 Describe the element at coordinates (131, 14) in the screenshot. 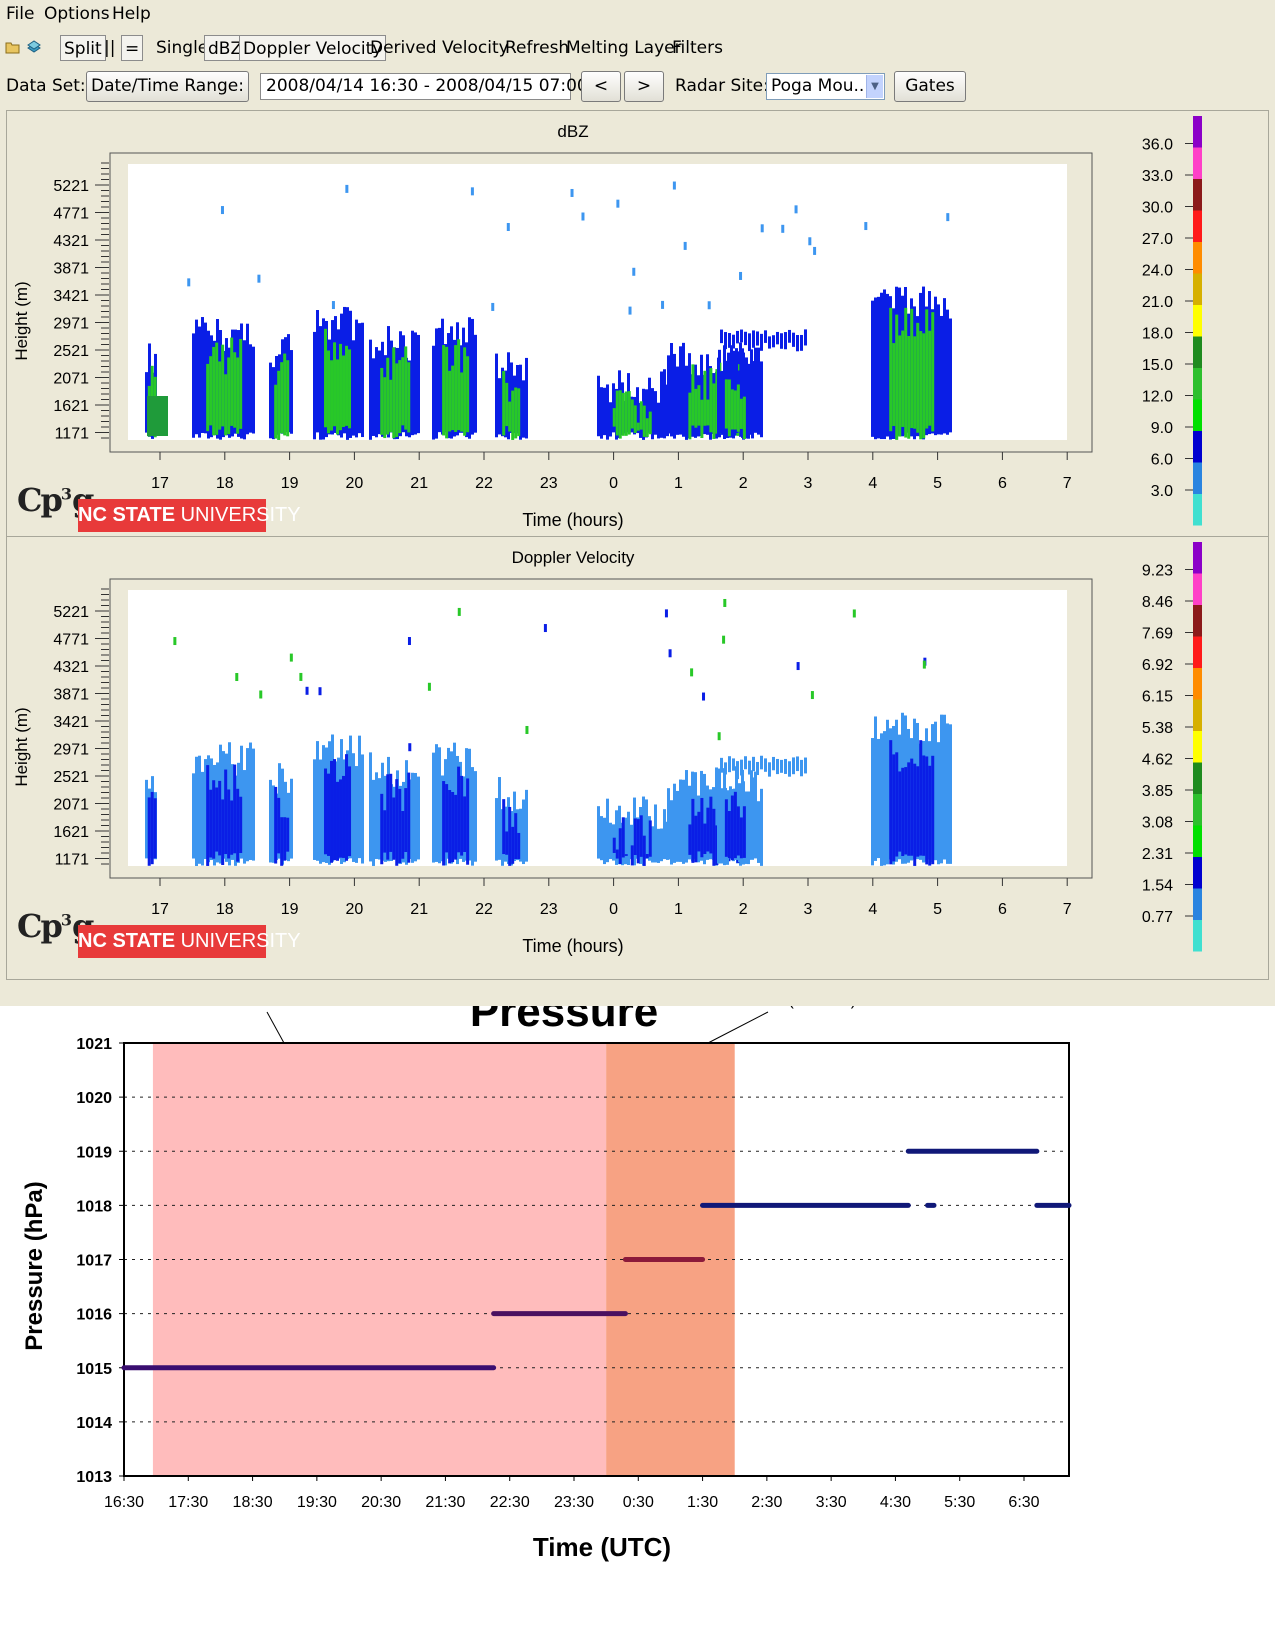

I see `menu-help: Help` at that location.